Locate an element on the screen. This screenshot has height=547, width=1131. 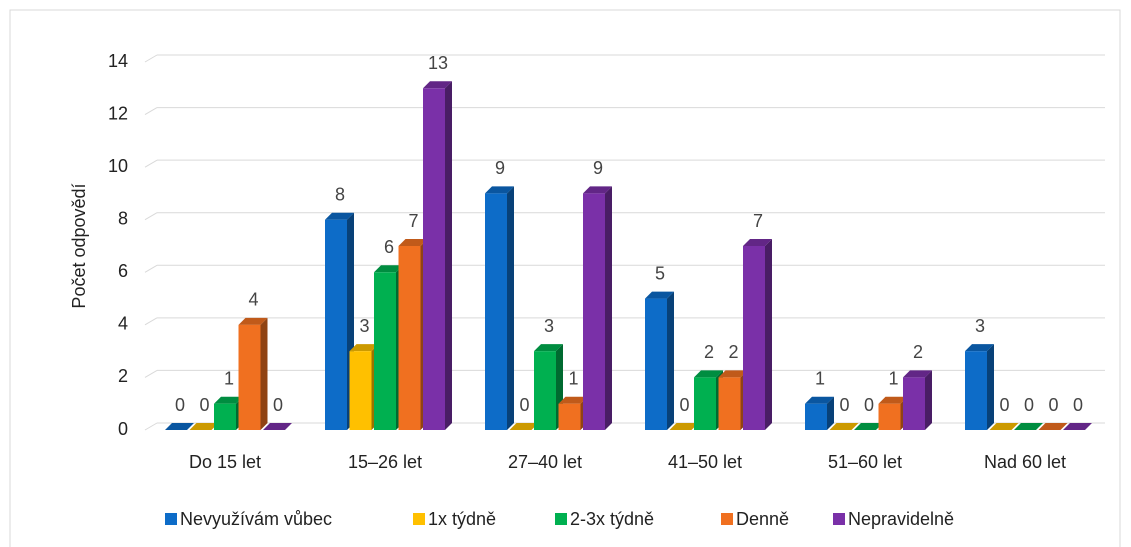
x-tick-label: 27–40 let is located at coordinates (545, 462).